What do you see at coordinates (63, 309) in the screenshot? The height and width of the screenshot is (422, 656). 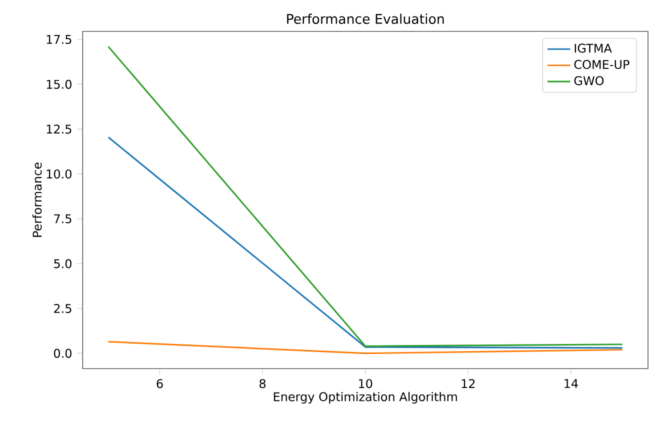 I see `y-tick-label: 2.5` at bounding box center [63, 309].